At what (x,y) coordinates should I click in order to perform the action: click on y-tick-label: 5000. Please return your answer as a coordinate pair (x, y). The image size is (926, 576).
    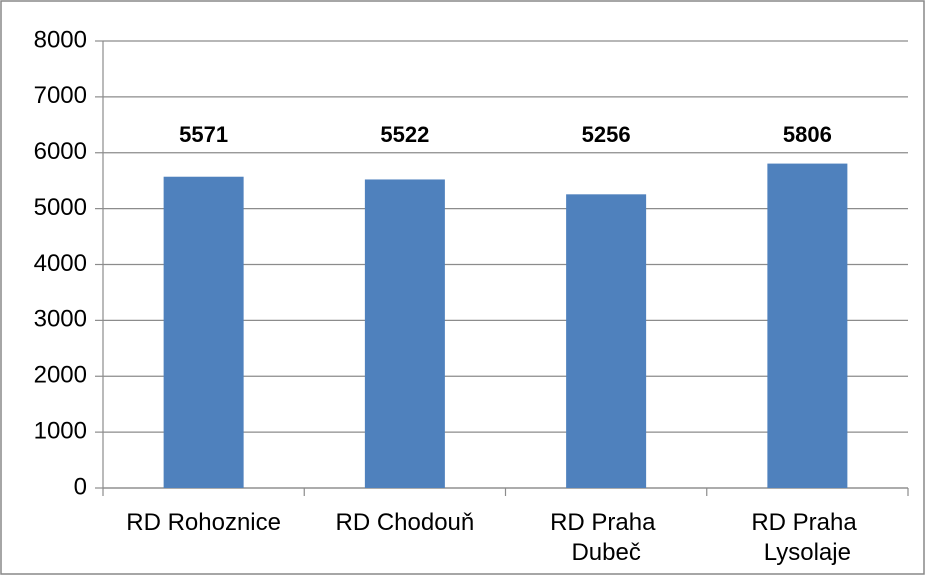
    Looking at the image, I should click on (60, 207).